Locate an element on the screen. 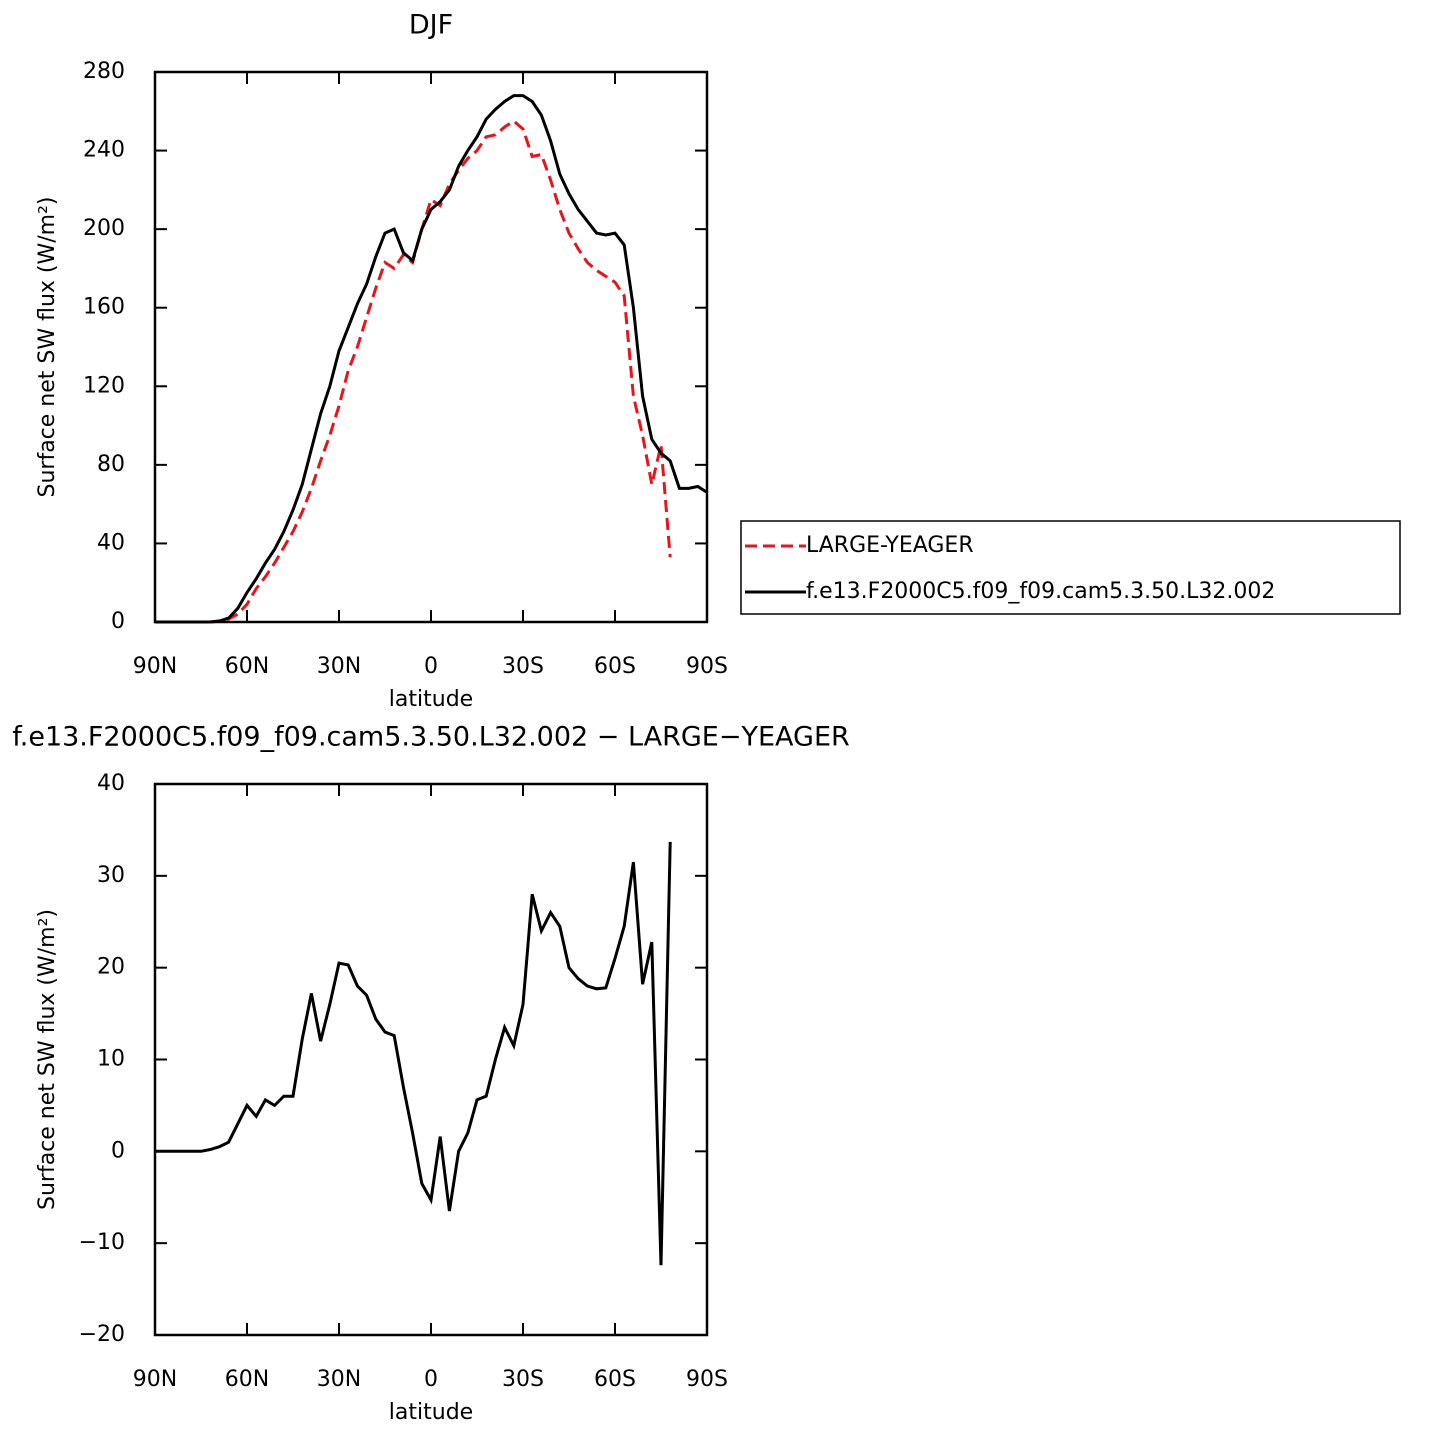 The image size is (1435, 1435). y-tick-label: 200 is located at coordinates (104, 228).